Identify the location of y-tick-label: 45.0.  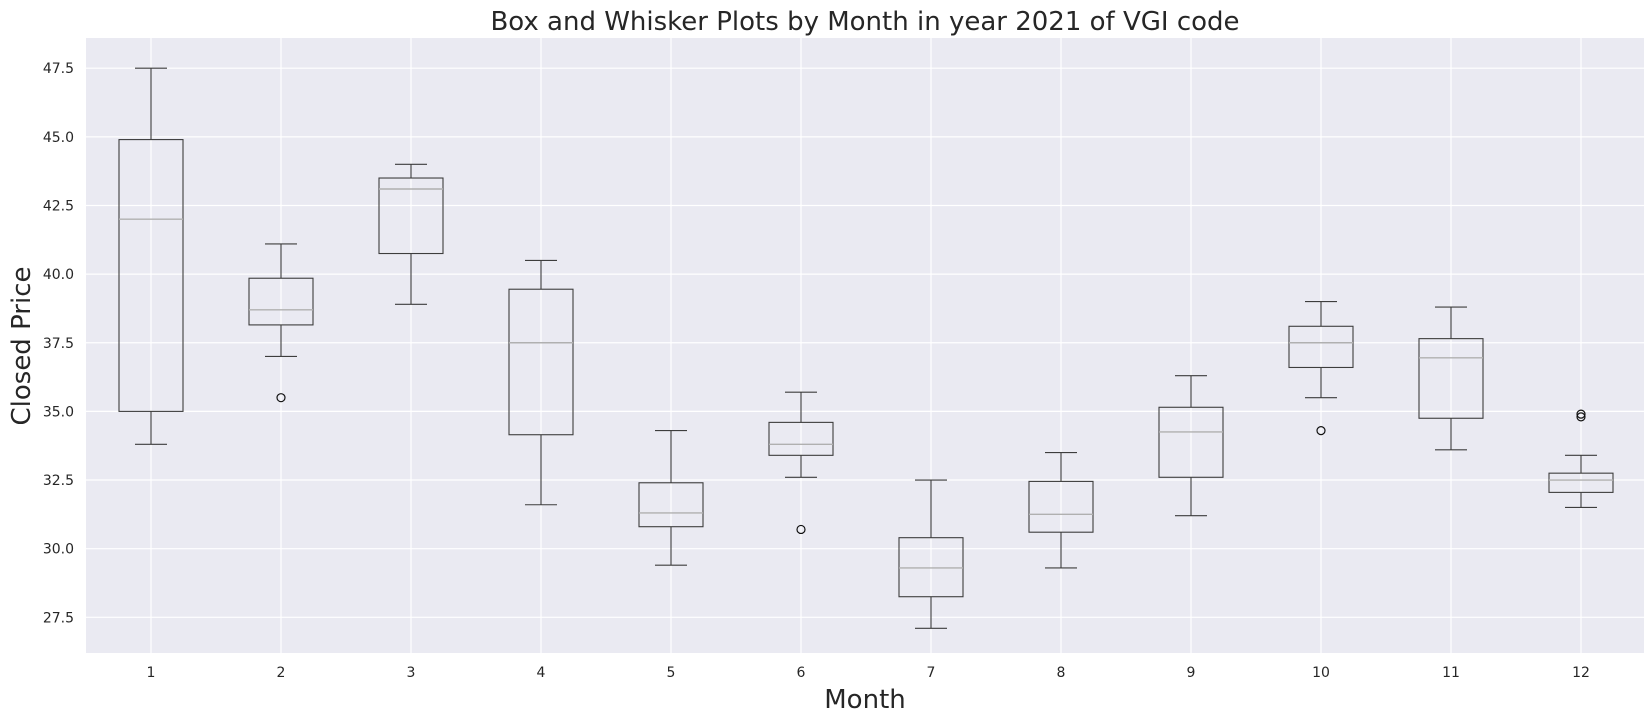
(58, 138).